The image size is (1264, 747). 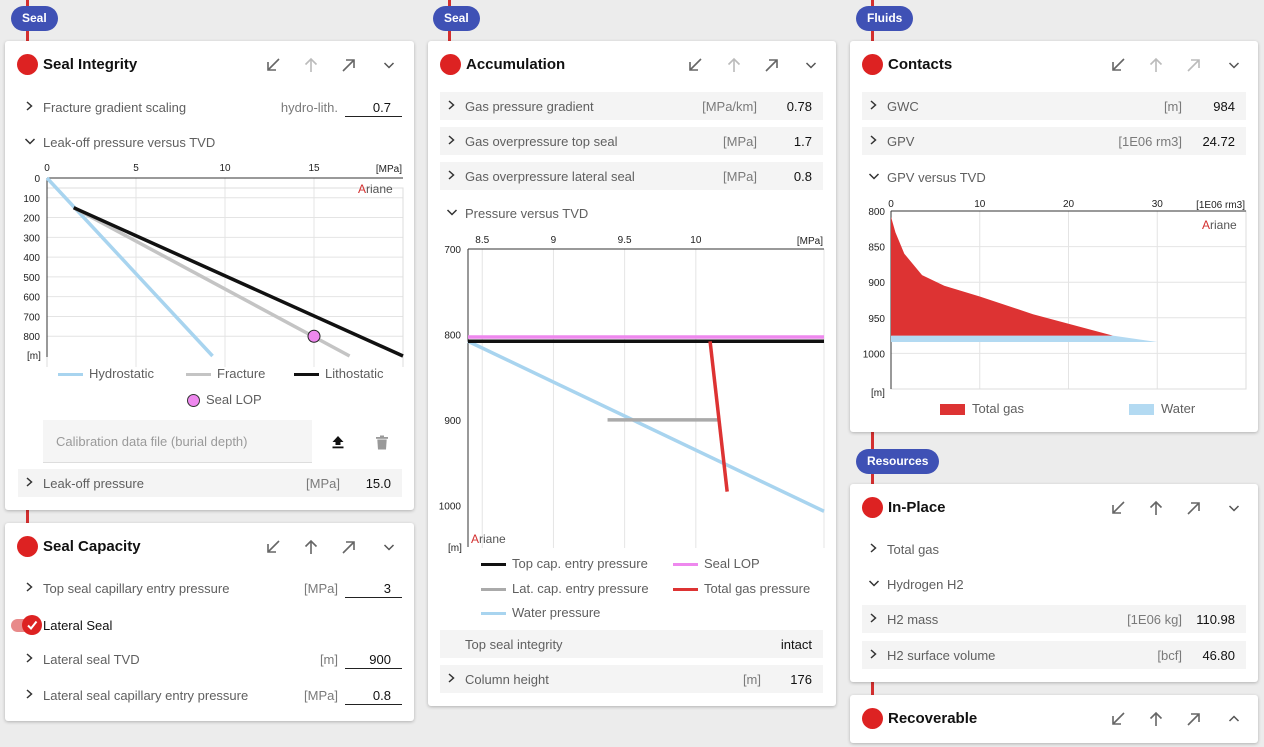 What do you see at coordinates (646, 426) in the screenshot?
I see `series-line-water-pressure` at bounding box center [646, 426].